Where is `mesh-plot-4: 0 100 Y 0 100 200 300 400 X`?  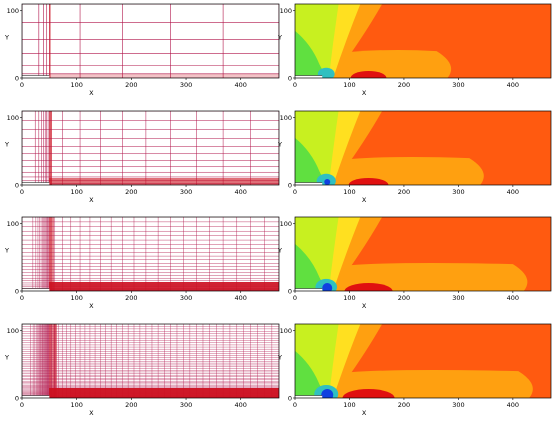
mesh-plot-4: 0 100 Y 0 100 200 300 400 X is located at coordinates (142, 370).